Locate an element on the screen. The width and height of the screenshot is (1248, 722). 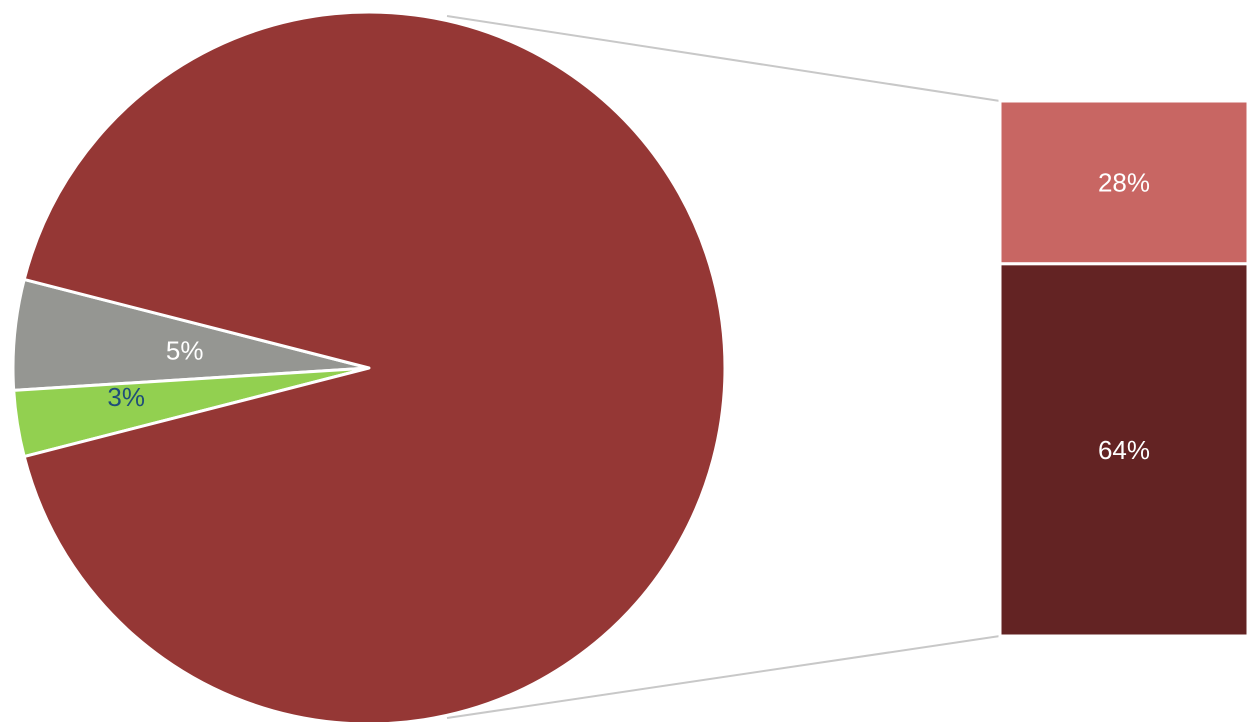
bar-segment-label: 28% is located at coordinates (1124, 182).